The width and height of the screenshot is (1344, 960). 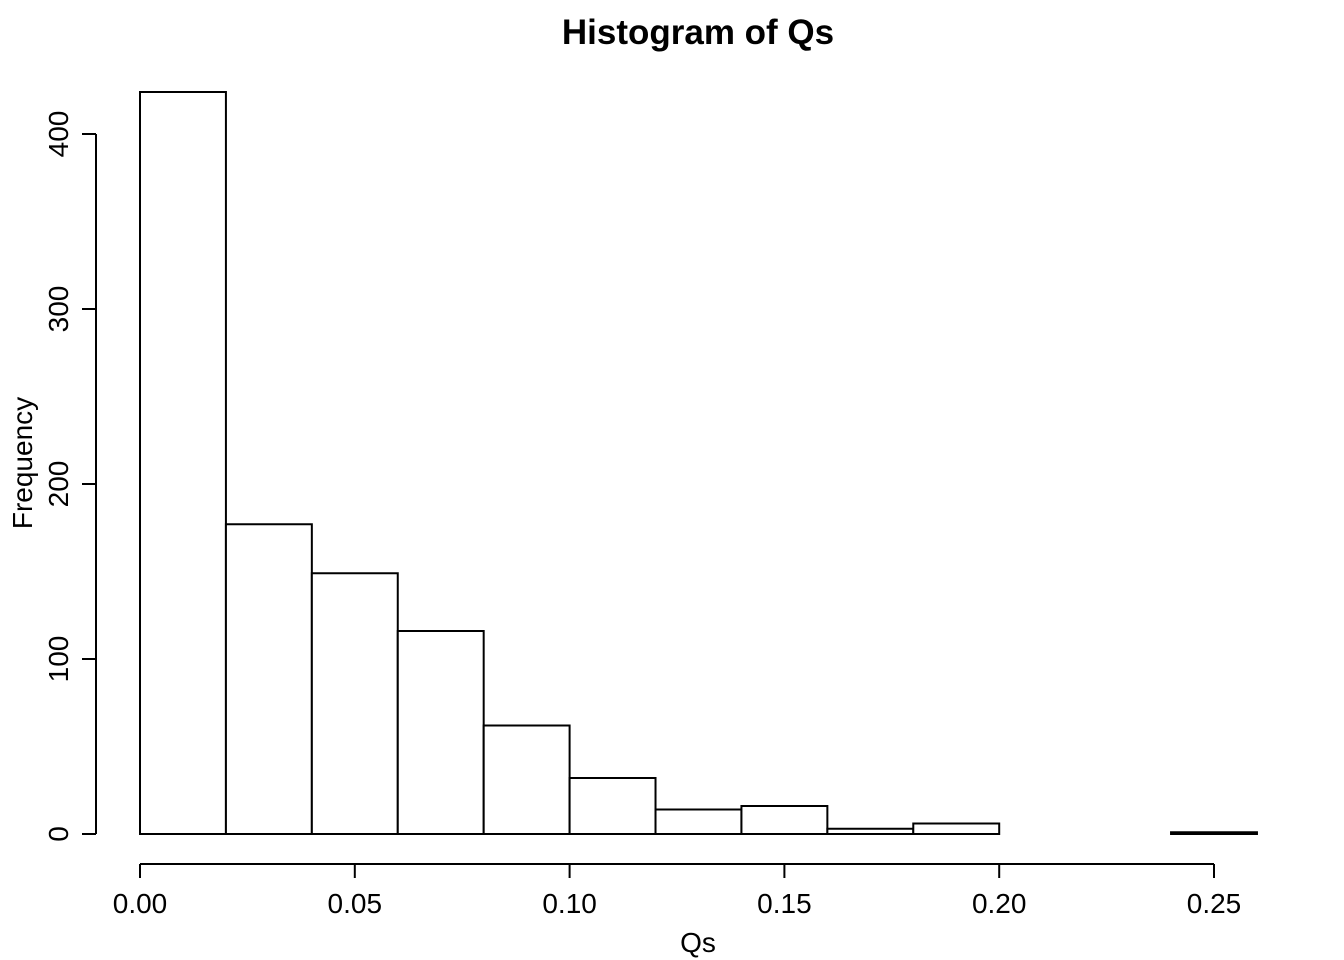 What do you see at coordinates (355, 903) in the screenshot?
I see `x-tick-label: 0.05` at bounding box center [355, 903].